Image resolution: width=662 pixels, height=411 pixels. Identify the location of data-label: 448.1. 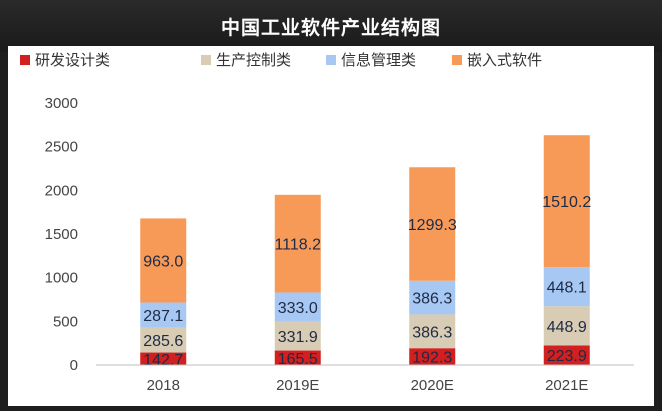
(567, 288).